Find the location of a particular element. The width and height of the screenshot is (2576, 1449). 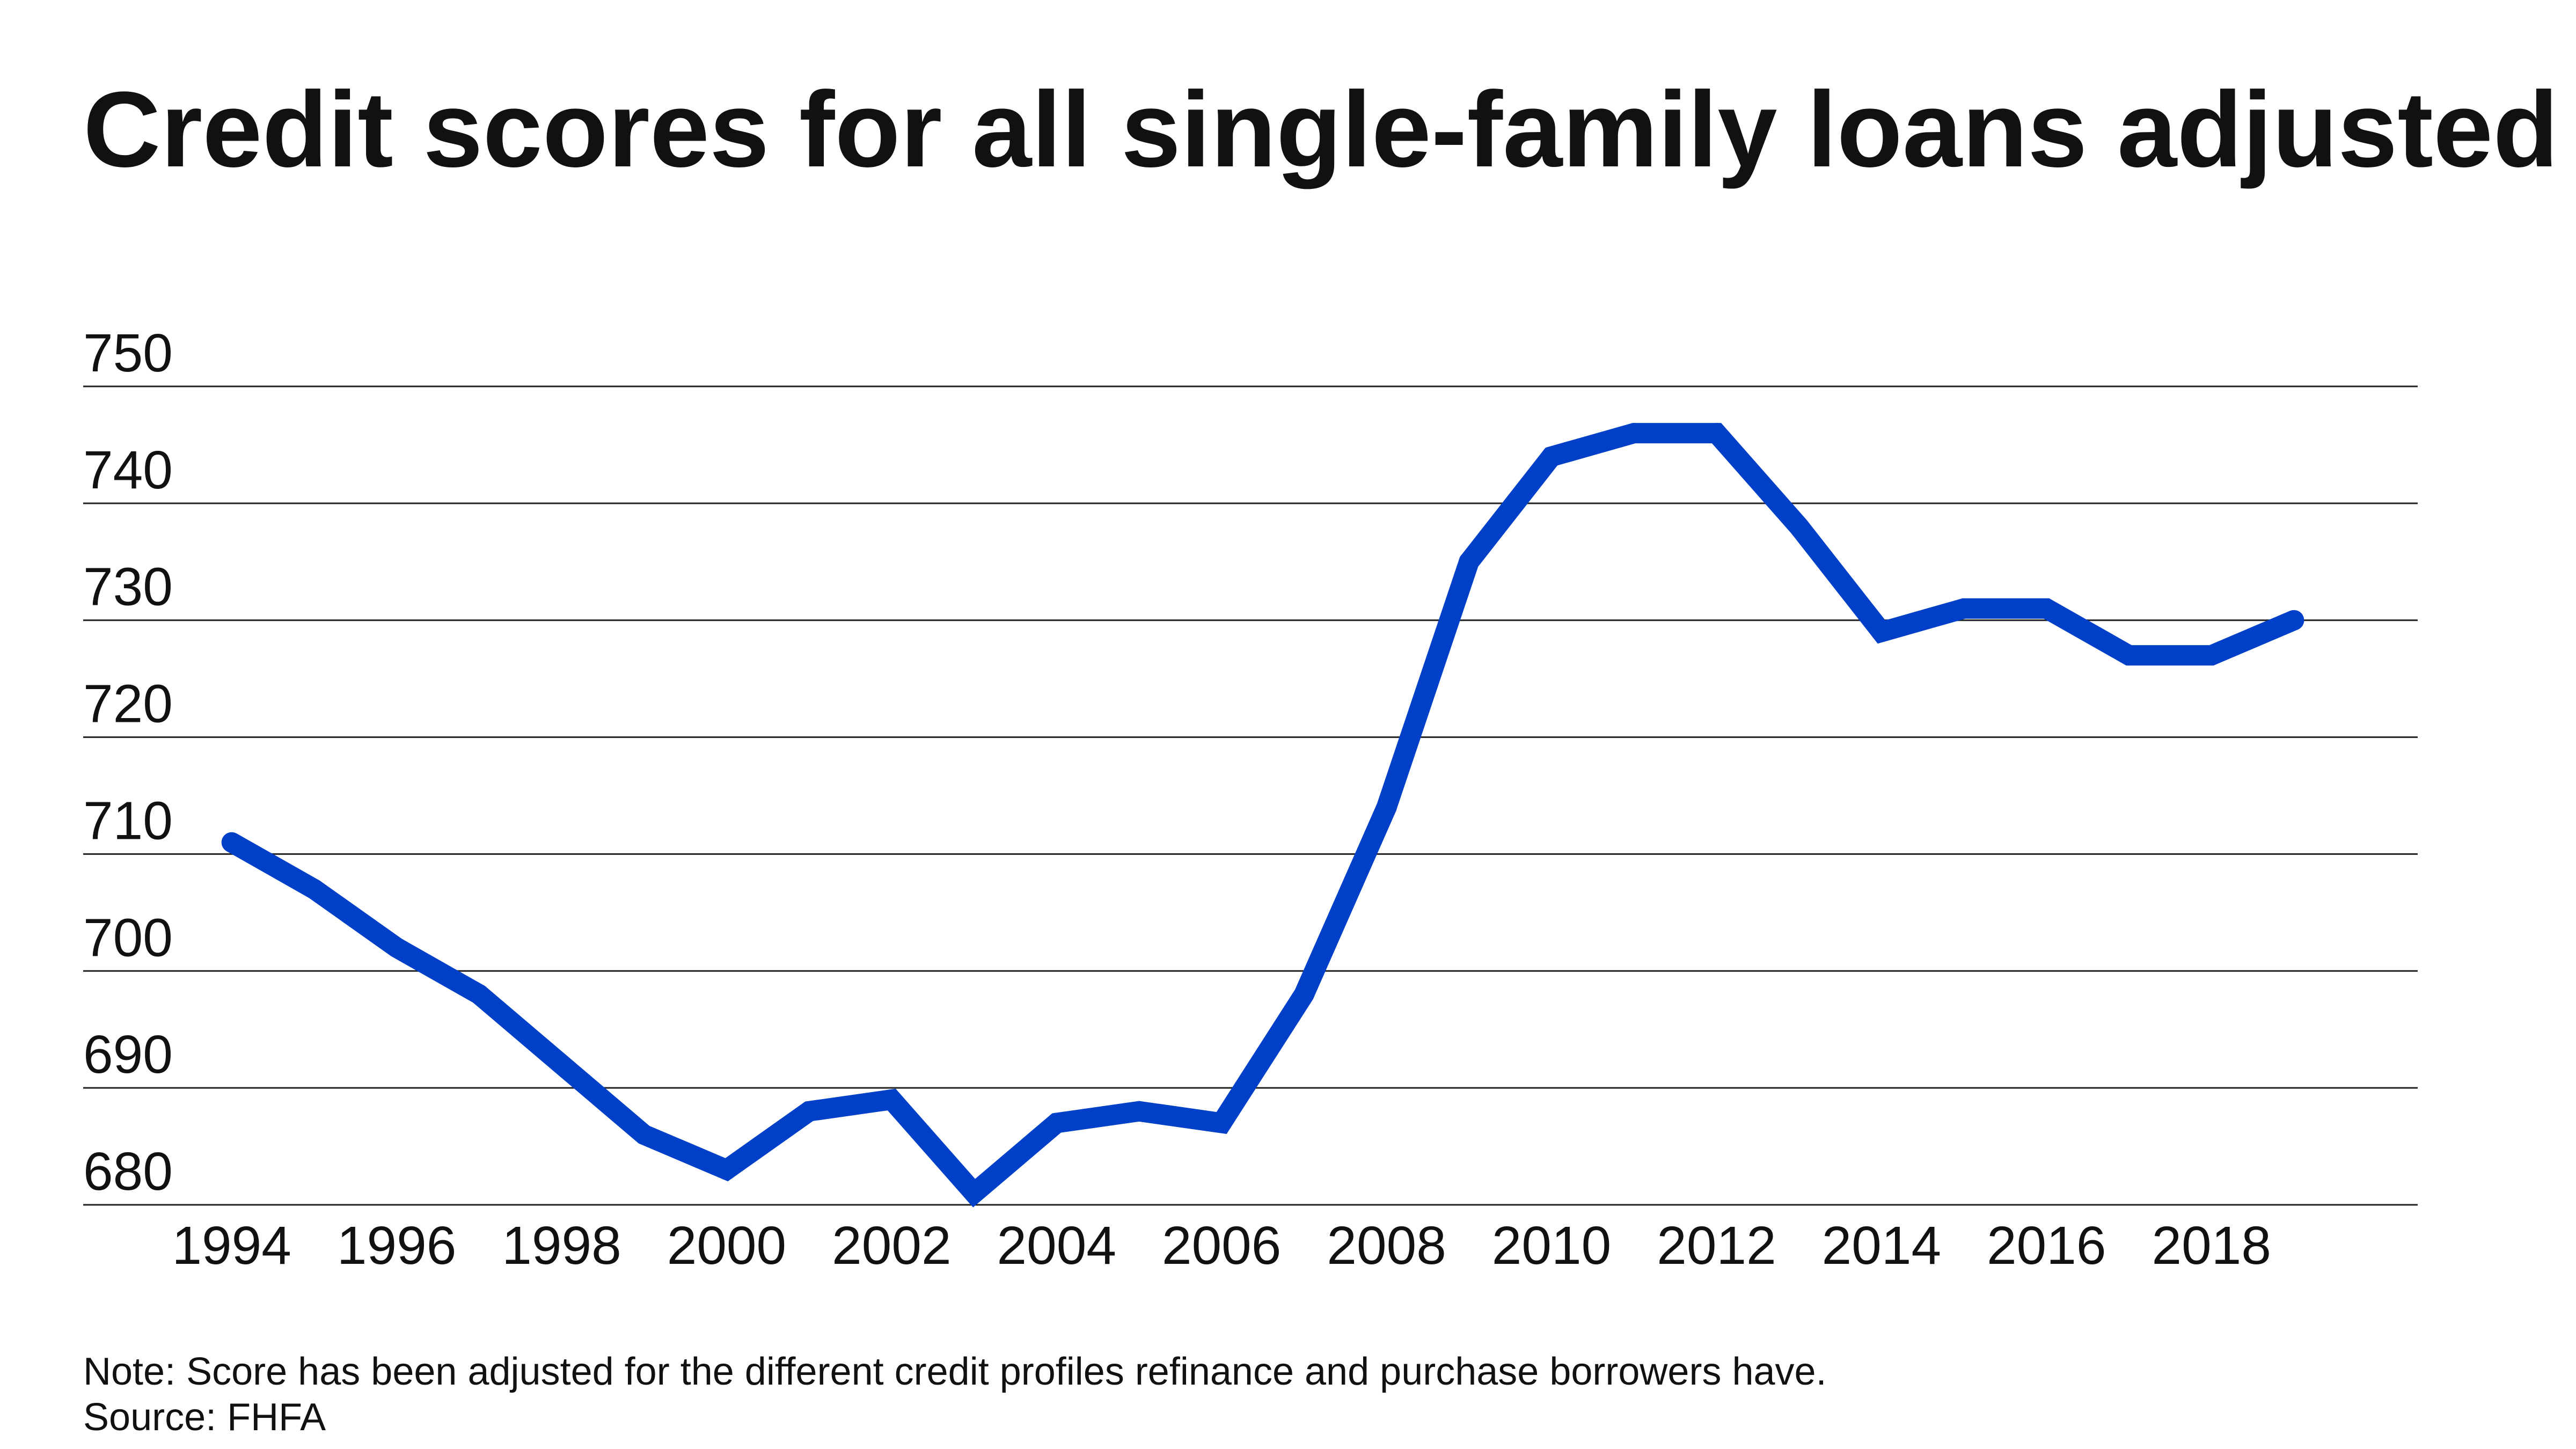

data-point-2001 is located at coordinates (809, 1111).